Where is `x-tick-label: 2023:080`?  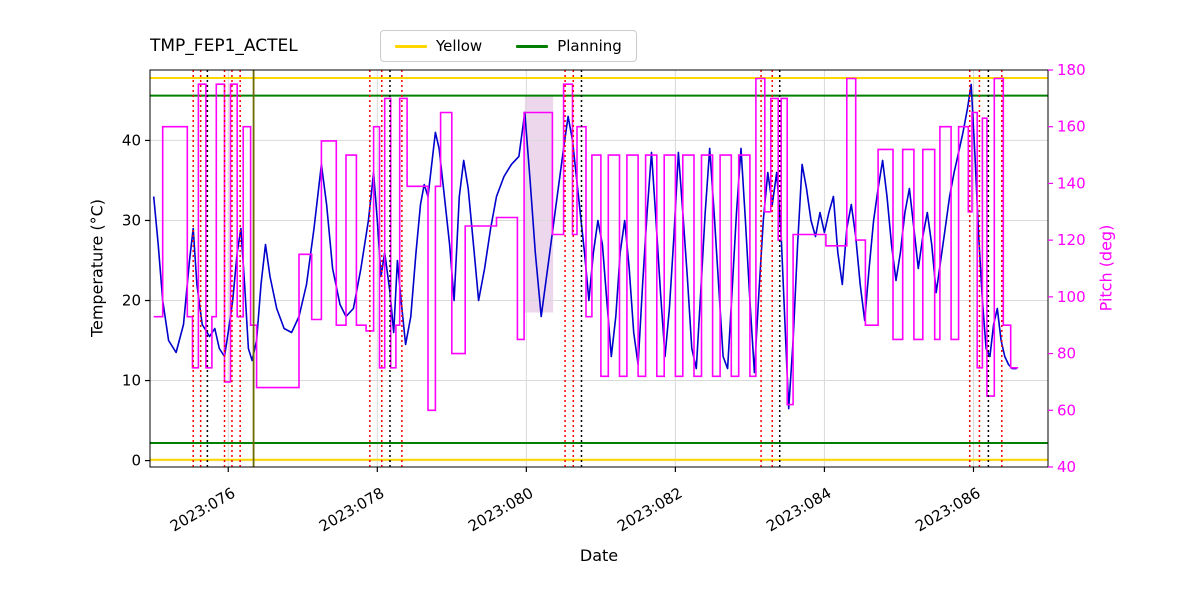 x-tick-label: 2023:080 is located at coordinates (500, 510).